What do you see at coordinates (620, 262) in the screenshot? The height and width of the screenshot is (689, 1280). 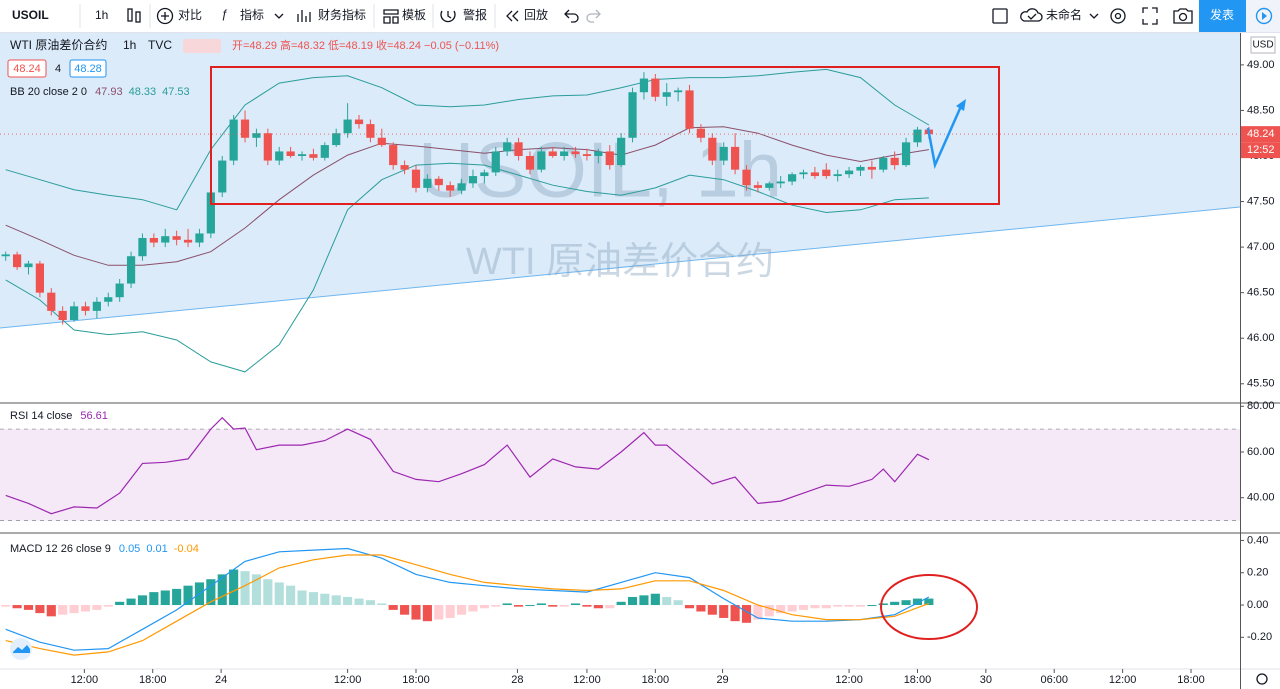 I see `watermark-description: WTI 原油差价合约` at bounding box center [620, 262].